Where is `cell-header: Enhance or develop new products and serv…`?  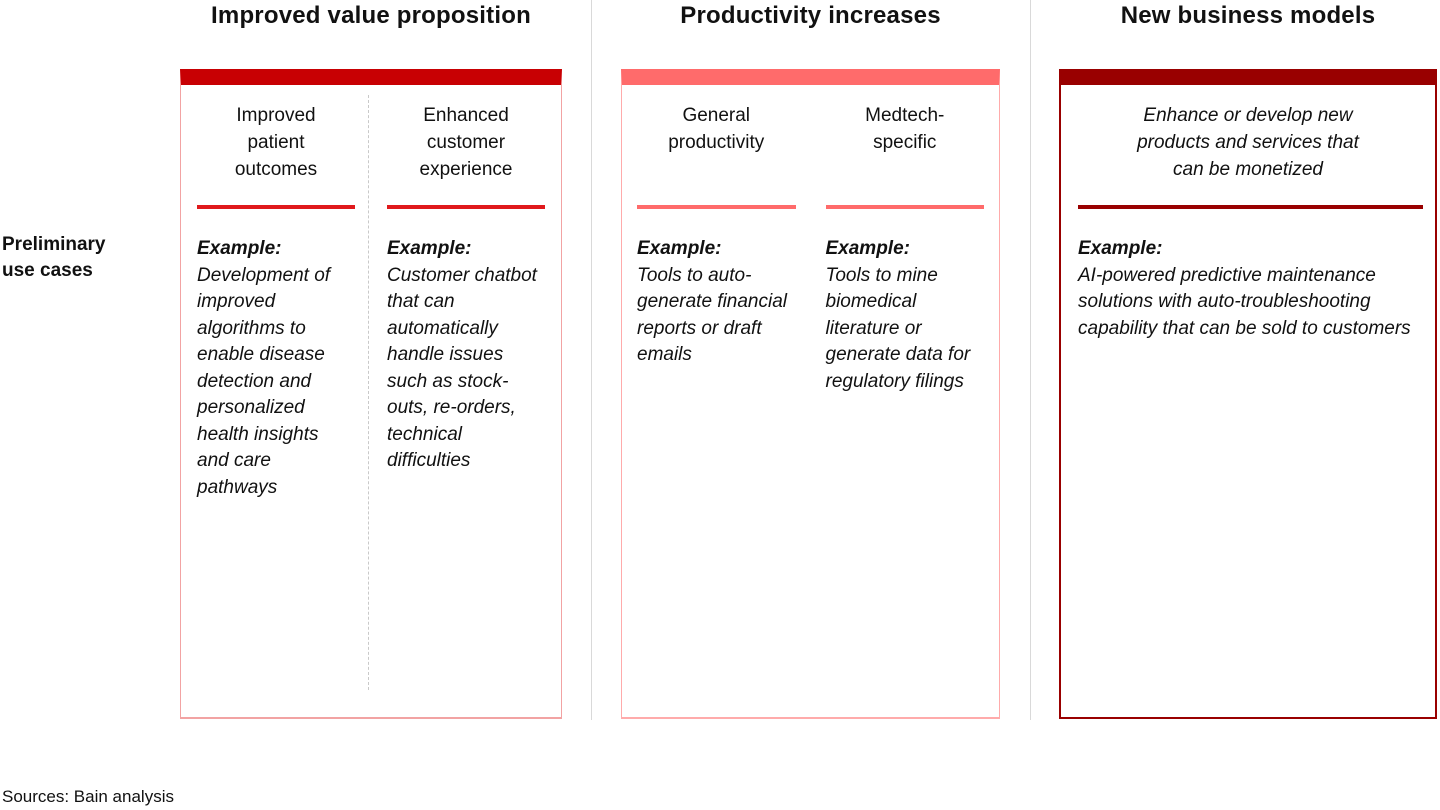
cell-header: Enhance or develop new products and serv… is located at coordinates (1248, 142).